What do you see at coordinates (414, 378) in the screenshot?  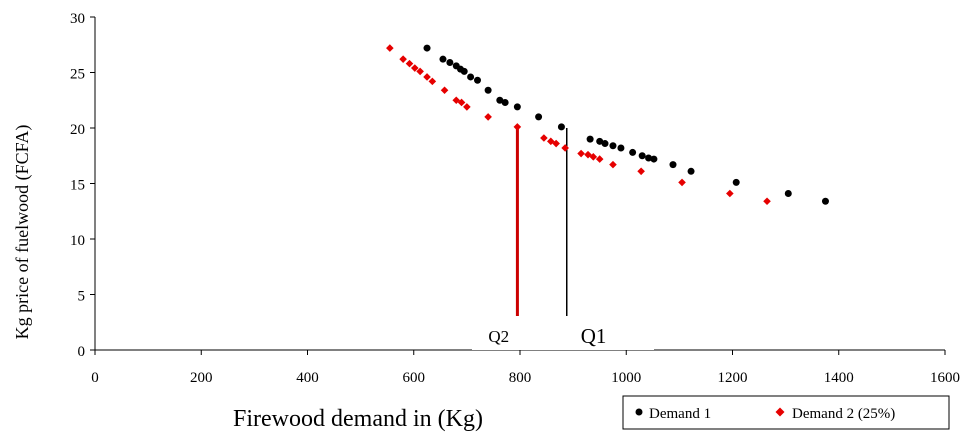 I see `x-tick-label: 600` at bounding box center [414, 378].